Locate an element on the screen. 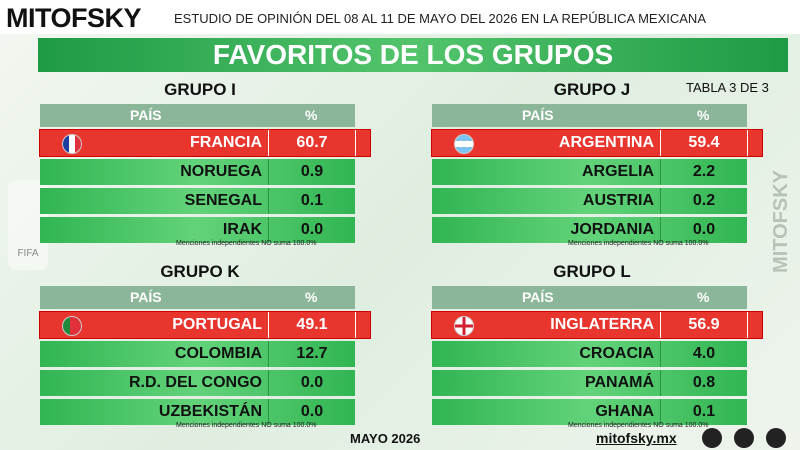  table-row: CROACIA 4.0 is located at coordinates (589, 354).